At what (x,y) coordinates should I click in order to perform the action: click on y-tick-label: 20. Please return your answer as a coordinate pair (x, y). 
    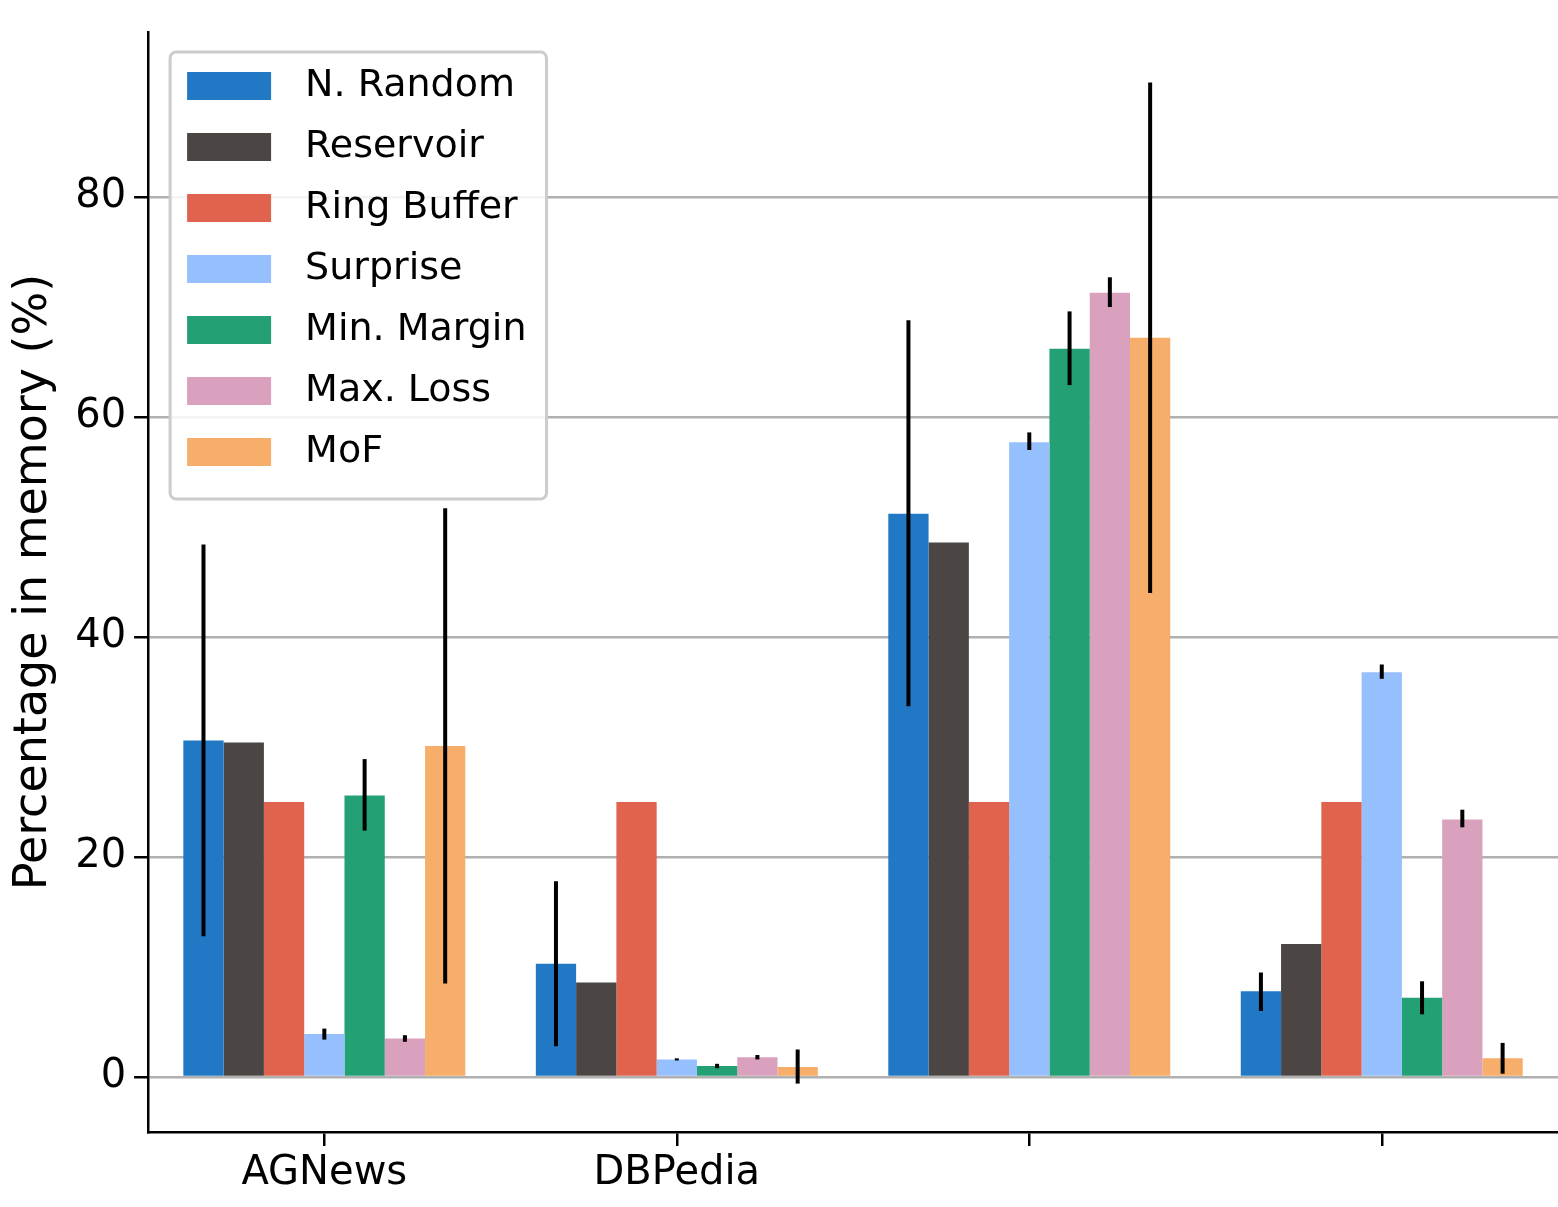
    Looking at the image, I should click on (101, 853).